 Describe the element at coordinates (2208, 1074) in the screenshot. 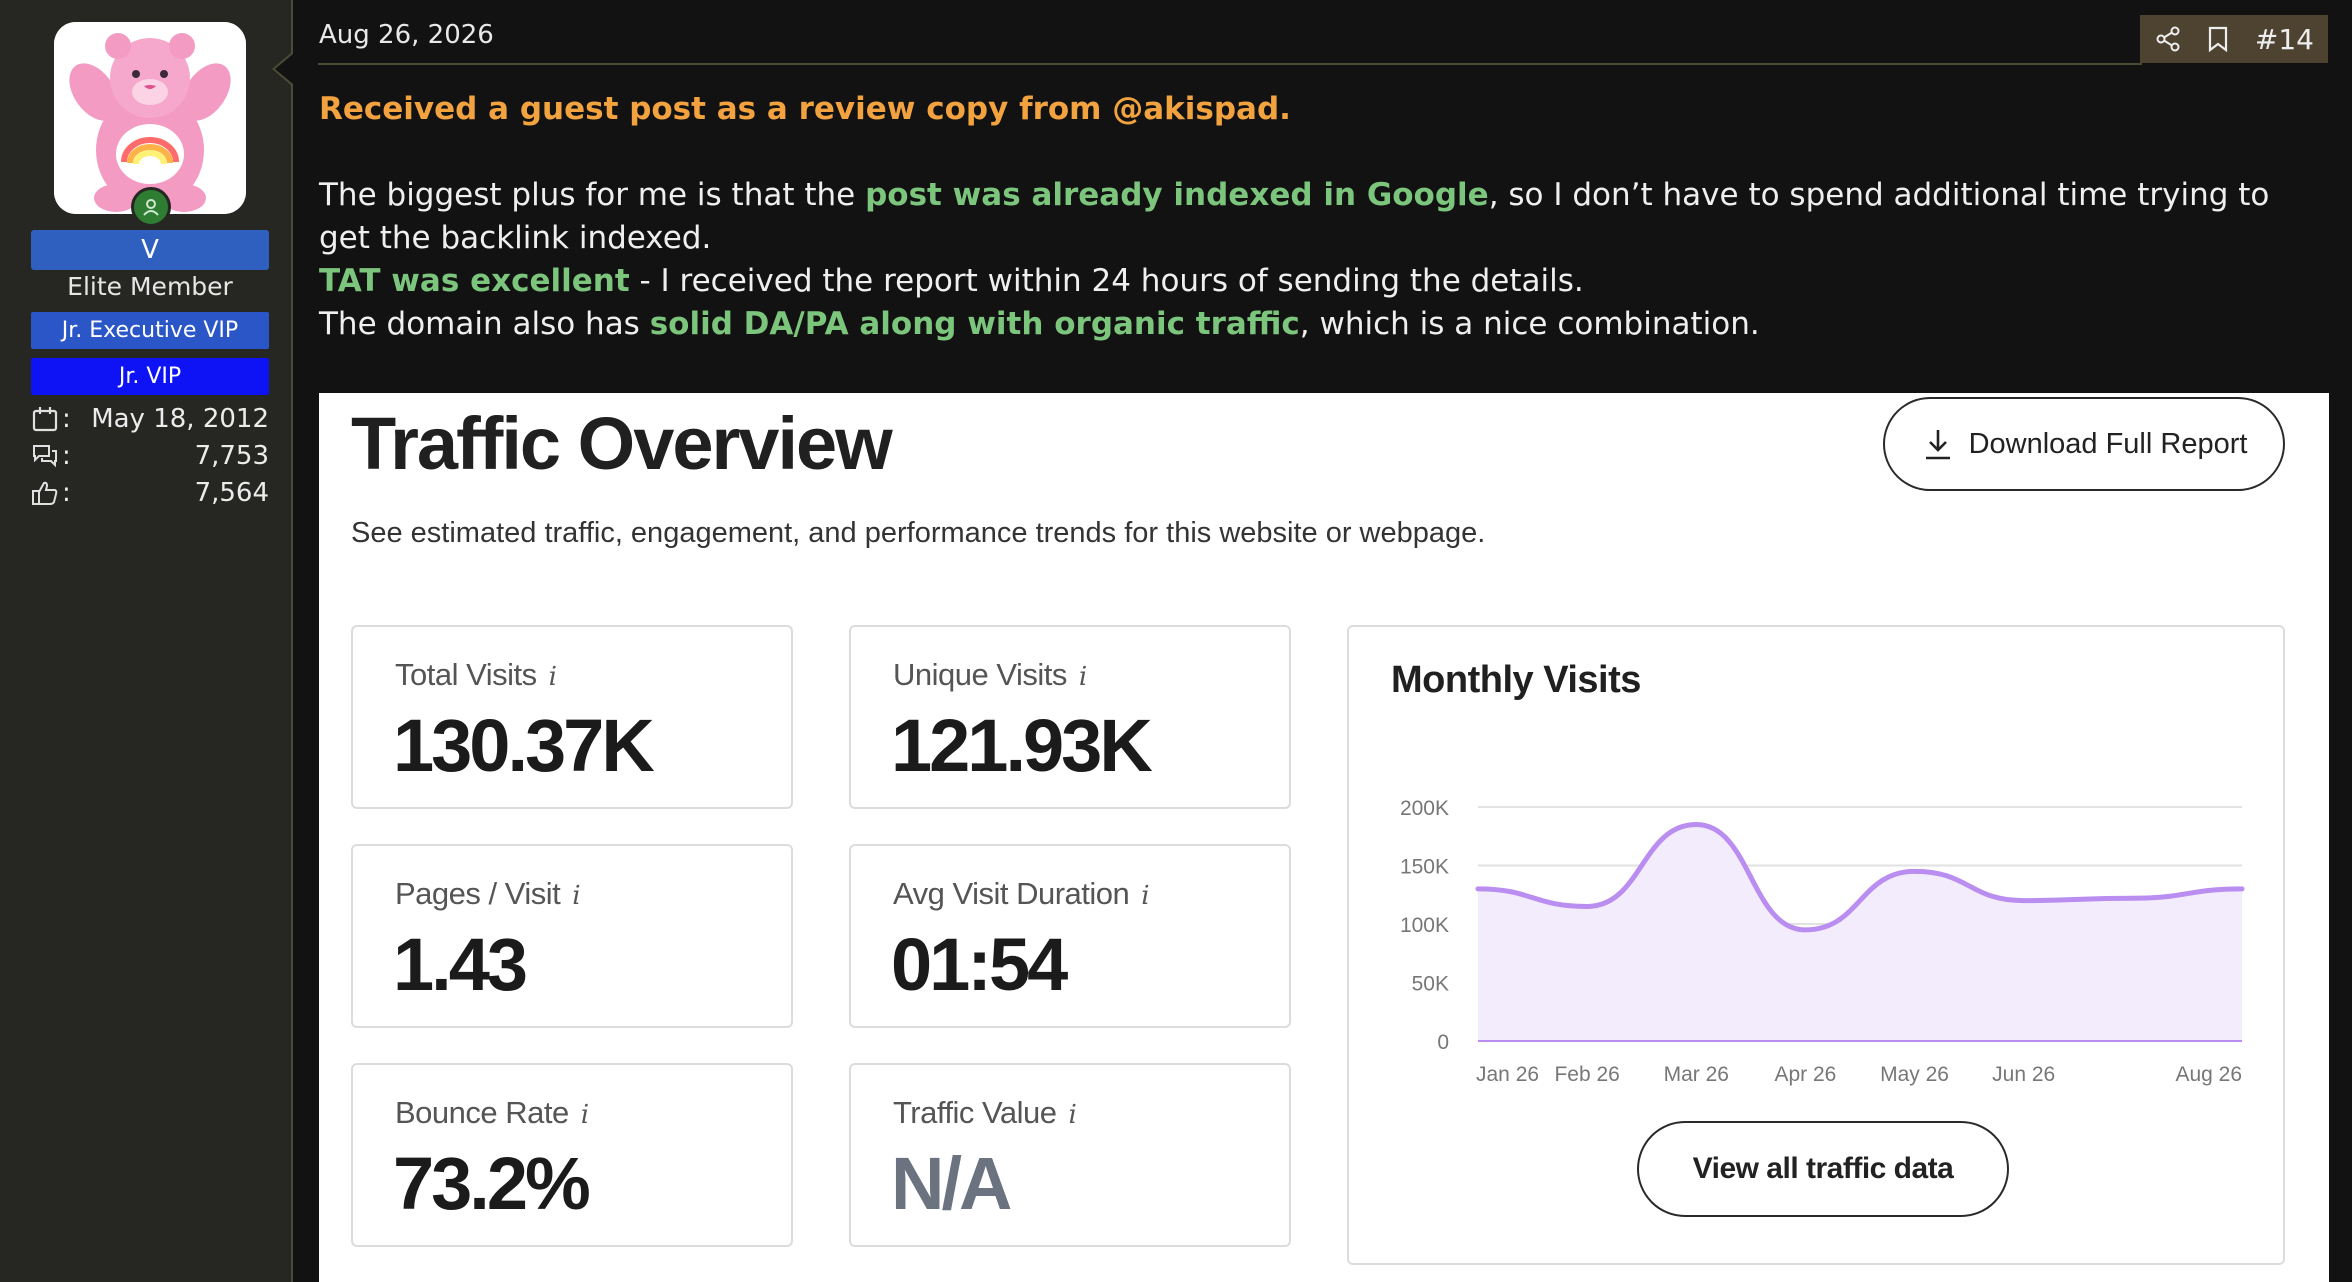

I see `x-tick-label: Aug 26` at that location.